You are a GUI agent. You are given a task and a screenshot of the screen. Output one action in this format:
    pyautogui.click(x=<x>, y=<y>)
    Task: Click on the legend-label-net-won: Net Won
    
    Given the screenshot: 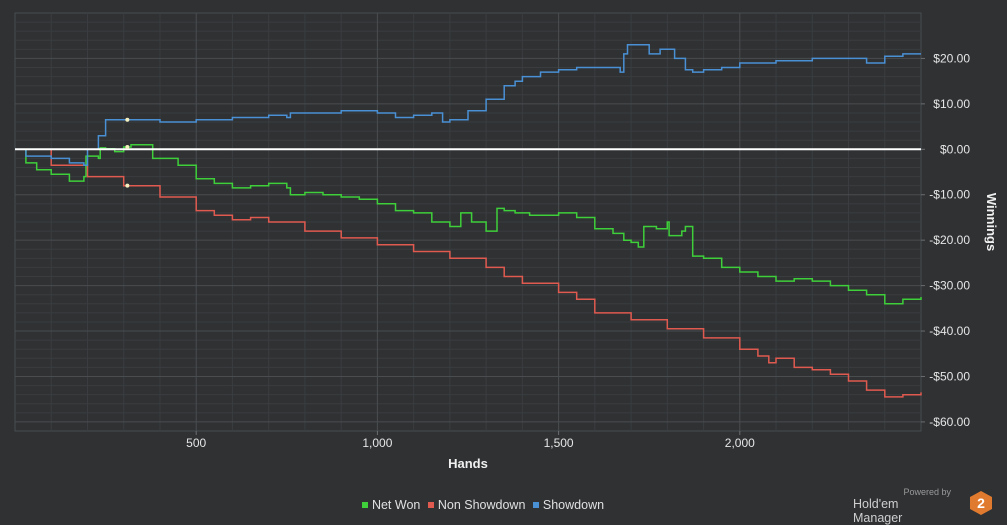 What is the action you would take?
    pyautogui.click(x=396, y=505)
    